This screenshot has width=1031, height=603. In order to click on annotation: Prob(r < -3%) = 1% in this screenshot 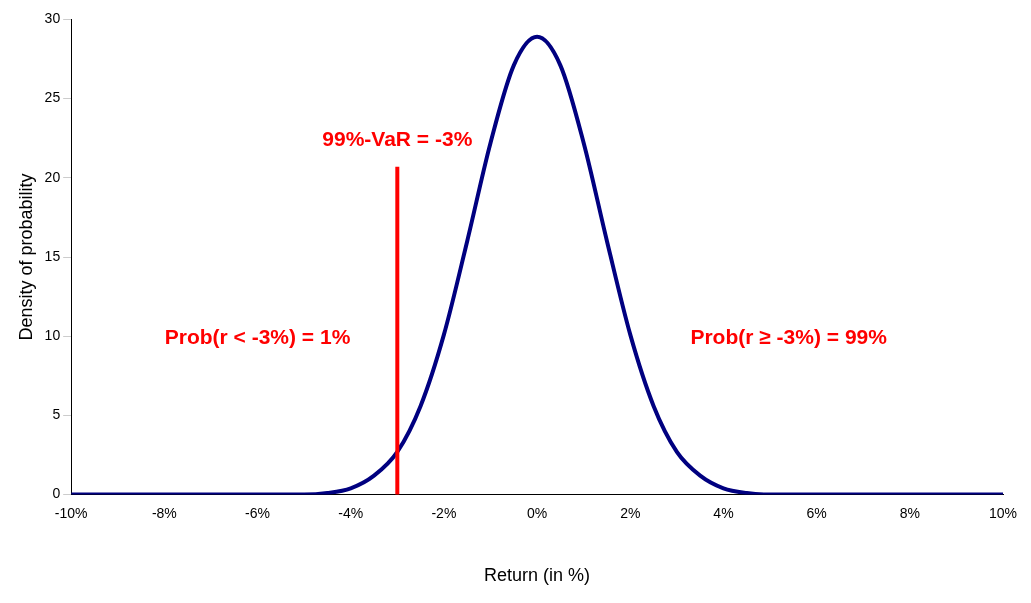, I will do `click(257, 336)`.